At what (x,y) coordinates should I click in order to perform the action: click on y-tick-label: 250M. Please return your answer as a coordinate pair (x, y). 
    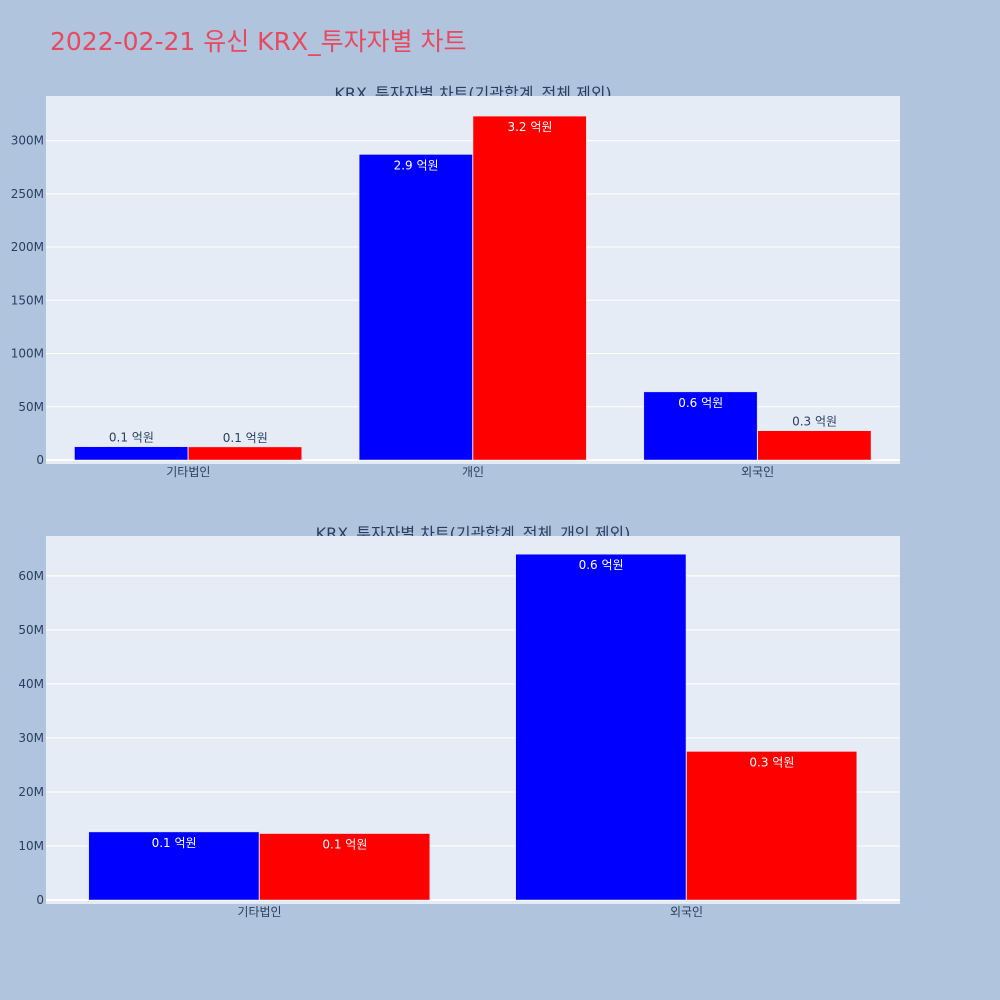
    Looking at the image, I should click on (27, 194).